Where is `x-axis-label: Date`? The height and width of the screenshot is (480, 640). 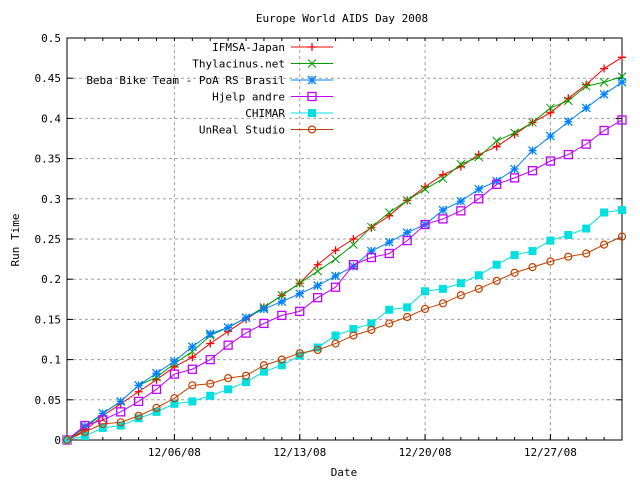 x-axis-label: Date is located at coordinates (344, 472).